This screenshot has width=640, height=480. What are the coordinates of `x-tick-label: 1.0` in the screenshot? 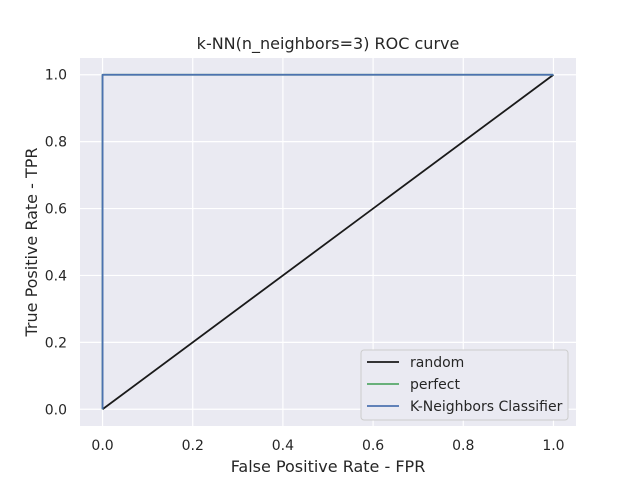 It's located at (553, 446).